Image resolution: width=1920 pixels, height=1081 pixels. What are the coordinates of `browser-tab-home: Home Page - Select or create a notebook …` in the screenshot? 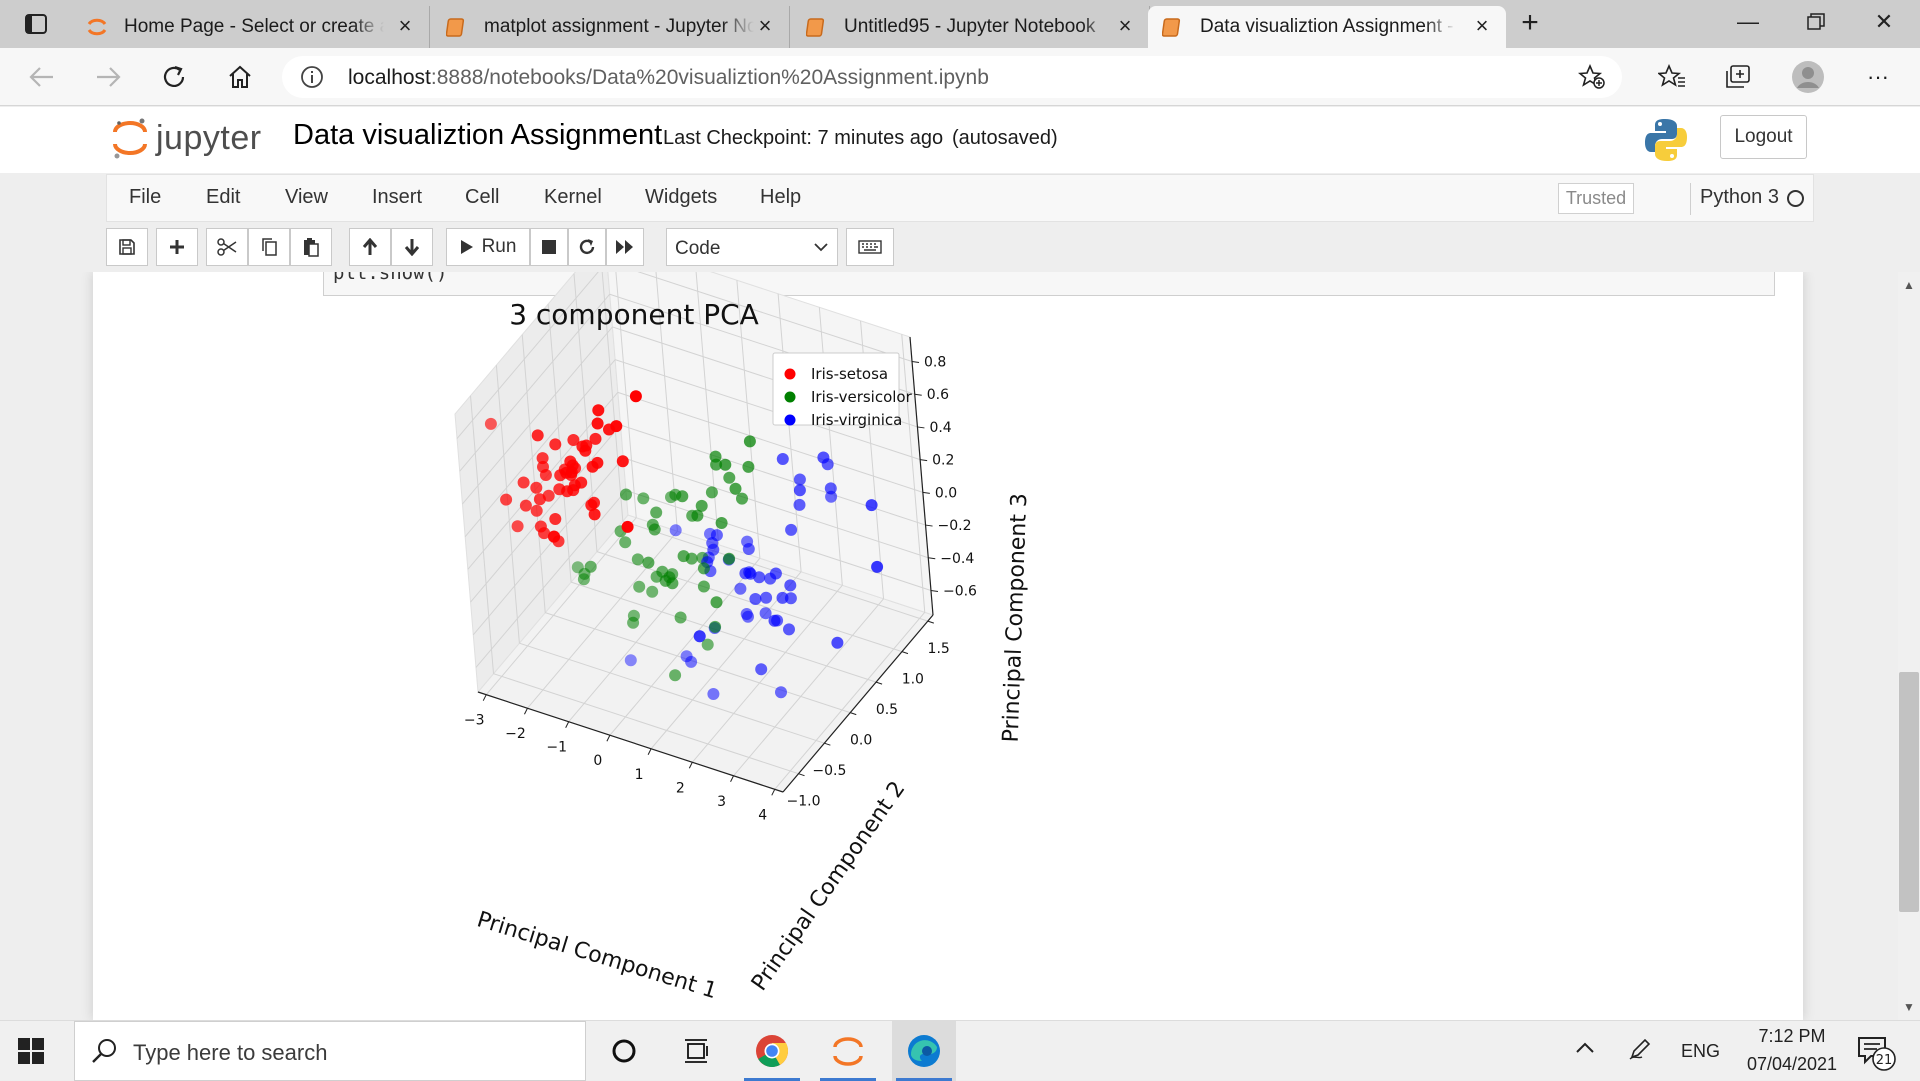 It's located at (251, 27).